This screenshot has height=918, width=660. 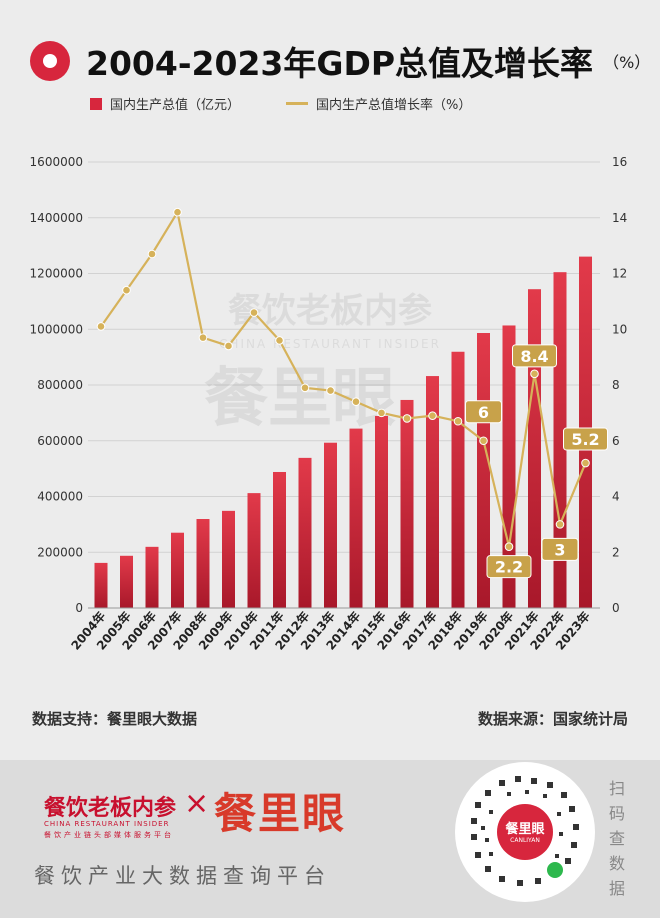 I want to click on watermark-brand: 餐里眼, so click(x=300, y=399).